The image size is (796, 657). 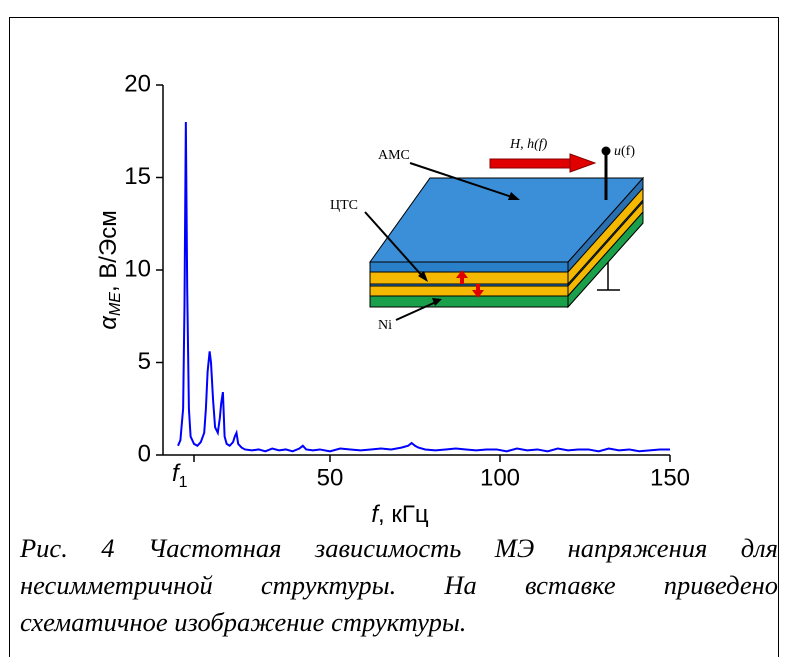 I want to click on label-field: H, h(f), so click(x=528, y=144).